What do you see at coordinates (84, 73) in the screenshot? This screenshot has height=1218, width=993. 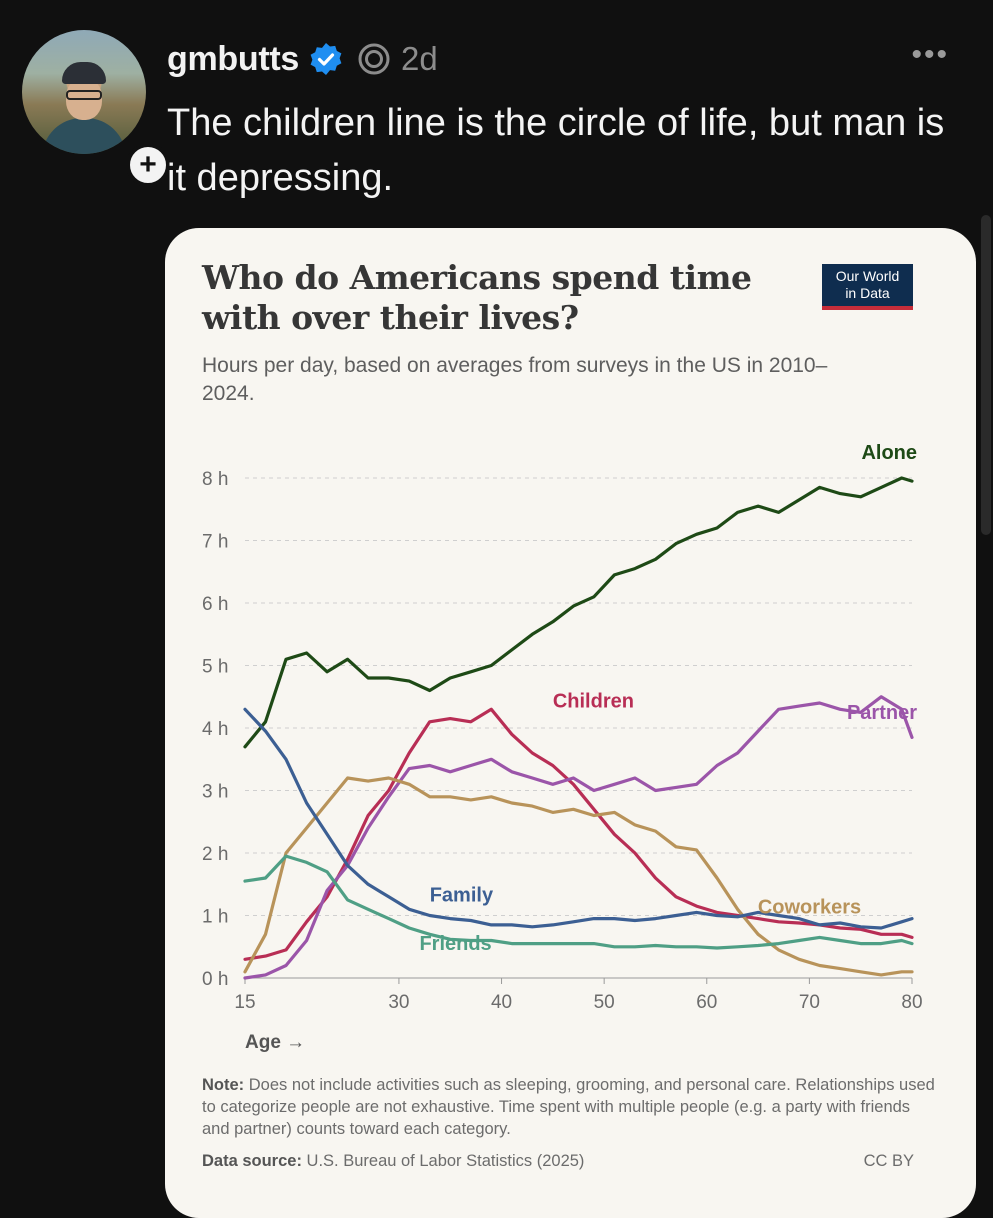 I see `avatar-cap` at bounding box center [84, 73].